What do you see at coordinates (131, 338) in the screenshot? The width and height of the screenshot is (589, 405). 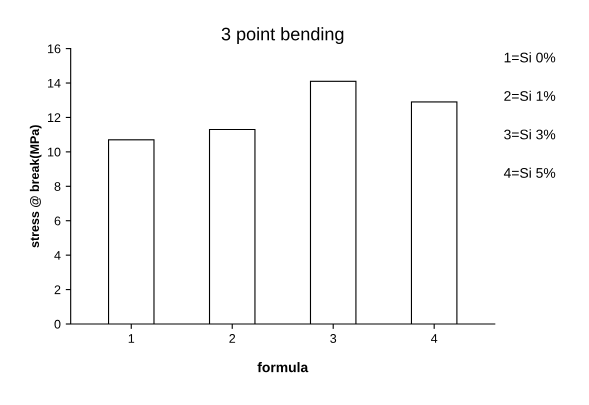 I see `x-tick-label: 1` at bounding box center [131, 338].